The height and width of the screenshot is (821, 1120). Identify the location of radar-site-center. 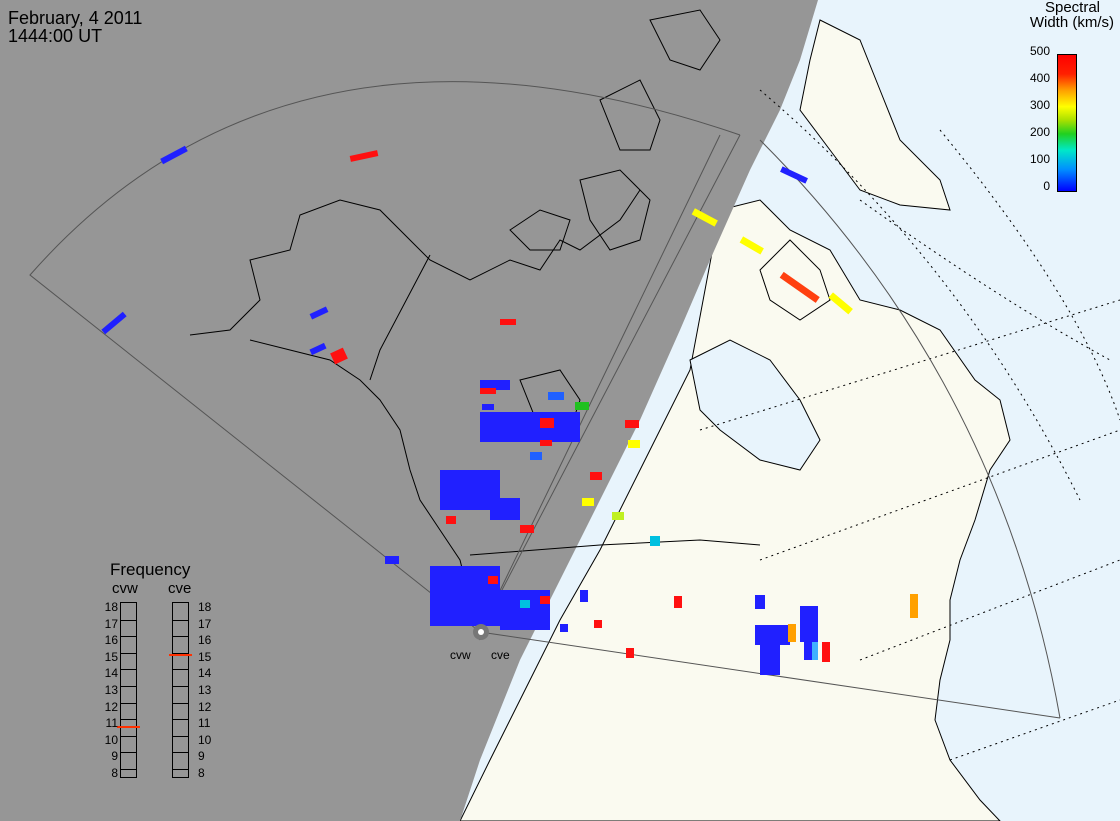
(481, 632).